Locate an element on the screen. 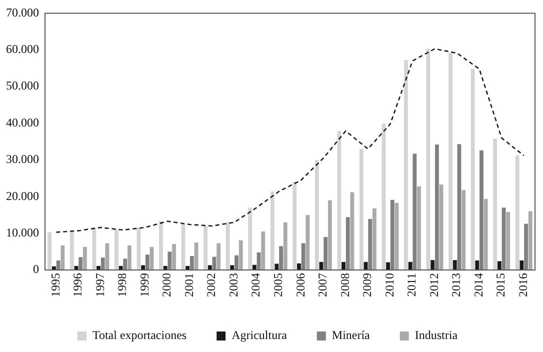 The width and height of the screenshot is (543, 352). legend-label: Minería is located at coordinates (351, 335).